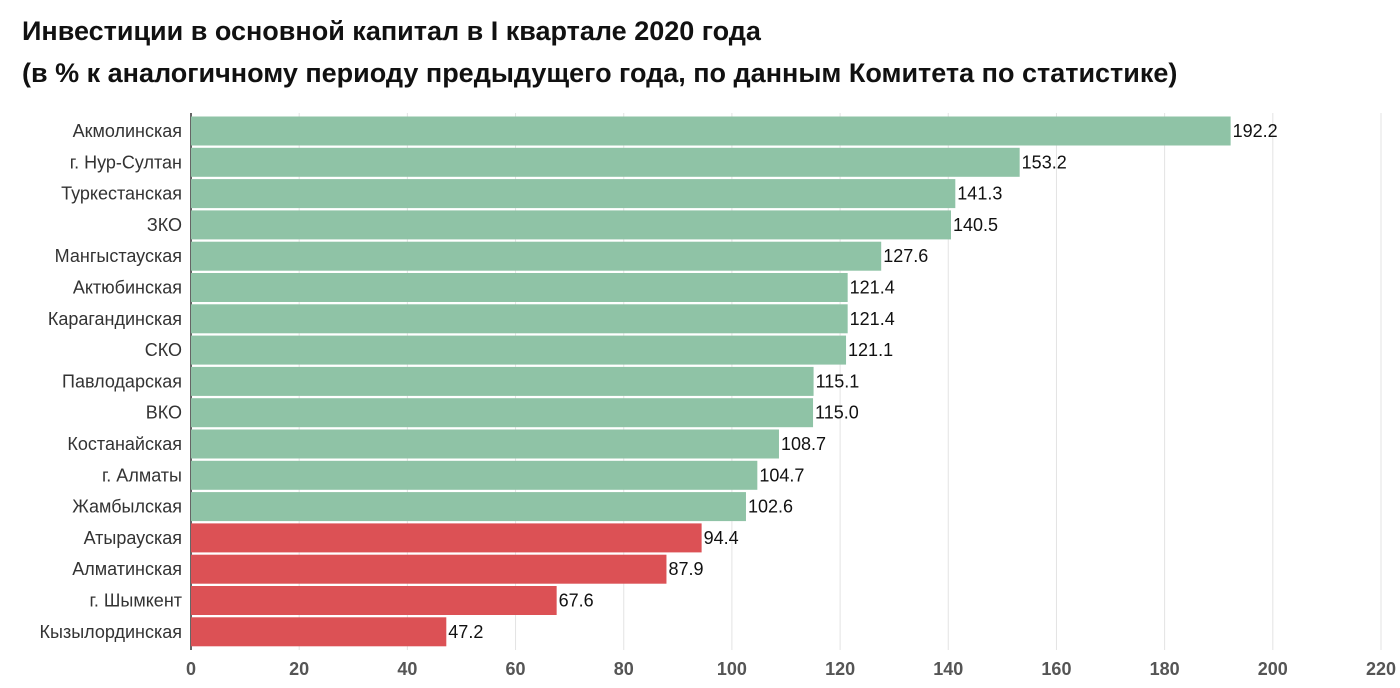  I want to click on category-label: ВКО, so click(164, 413).